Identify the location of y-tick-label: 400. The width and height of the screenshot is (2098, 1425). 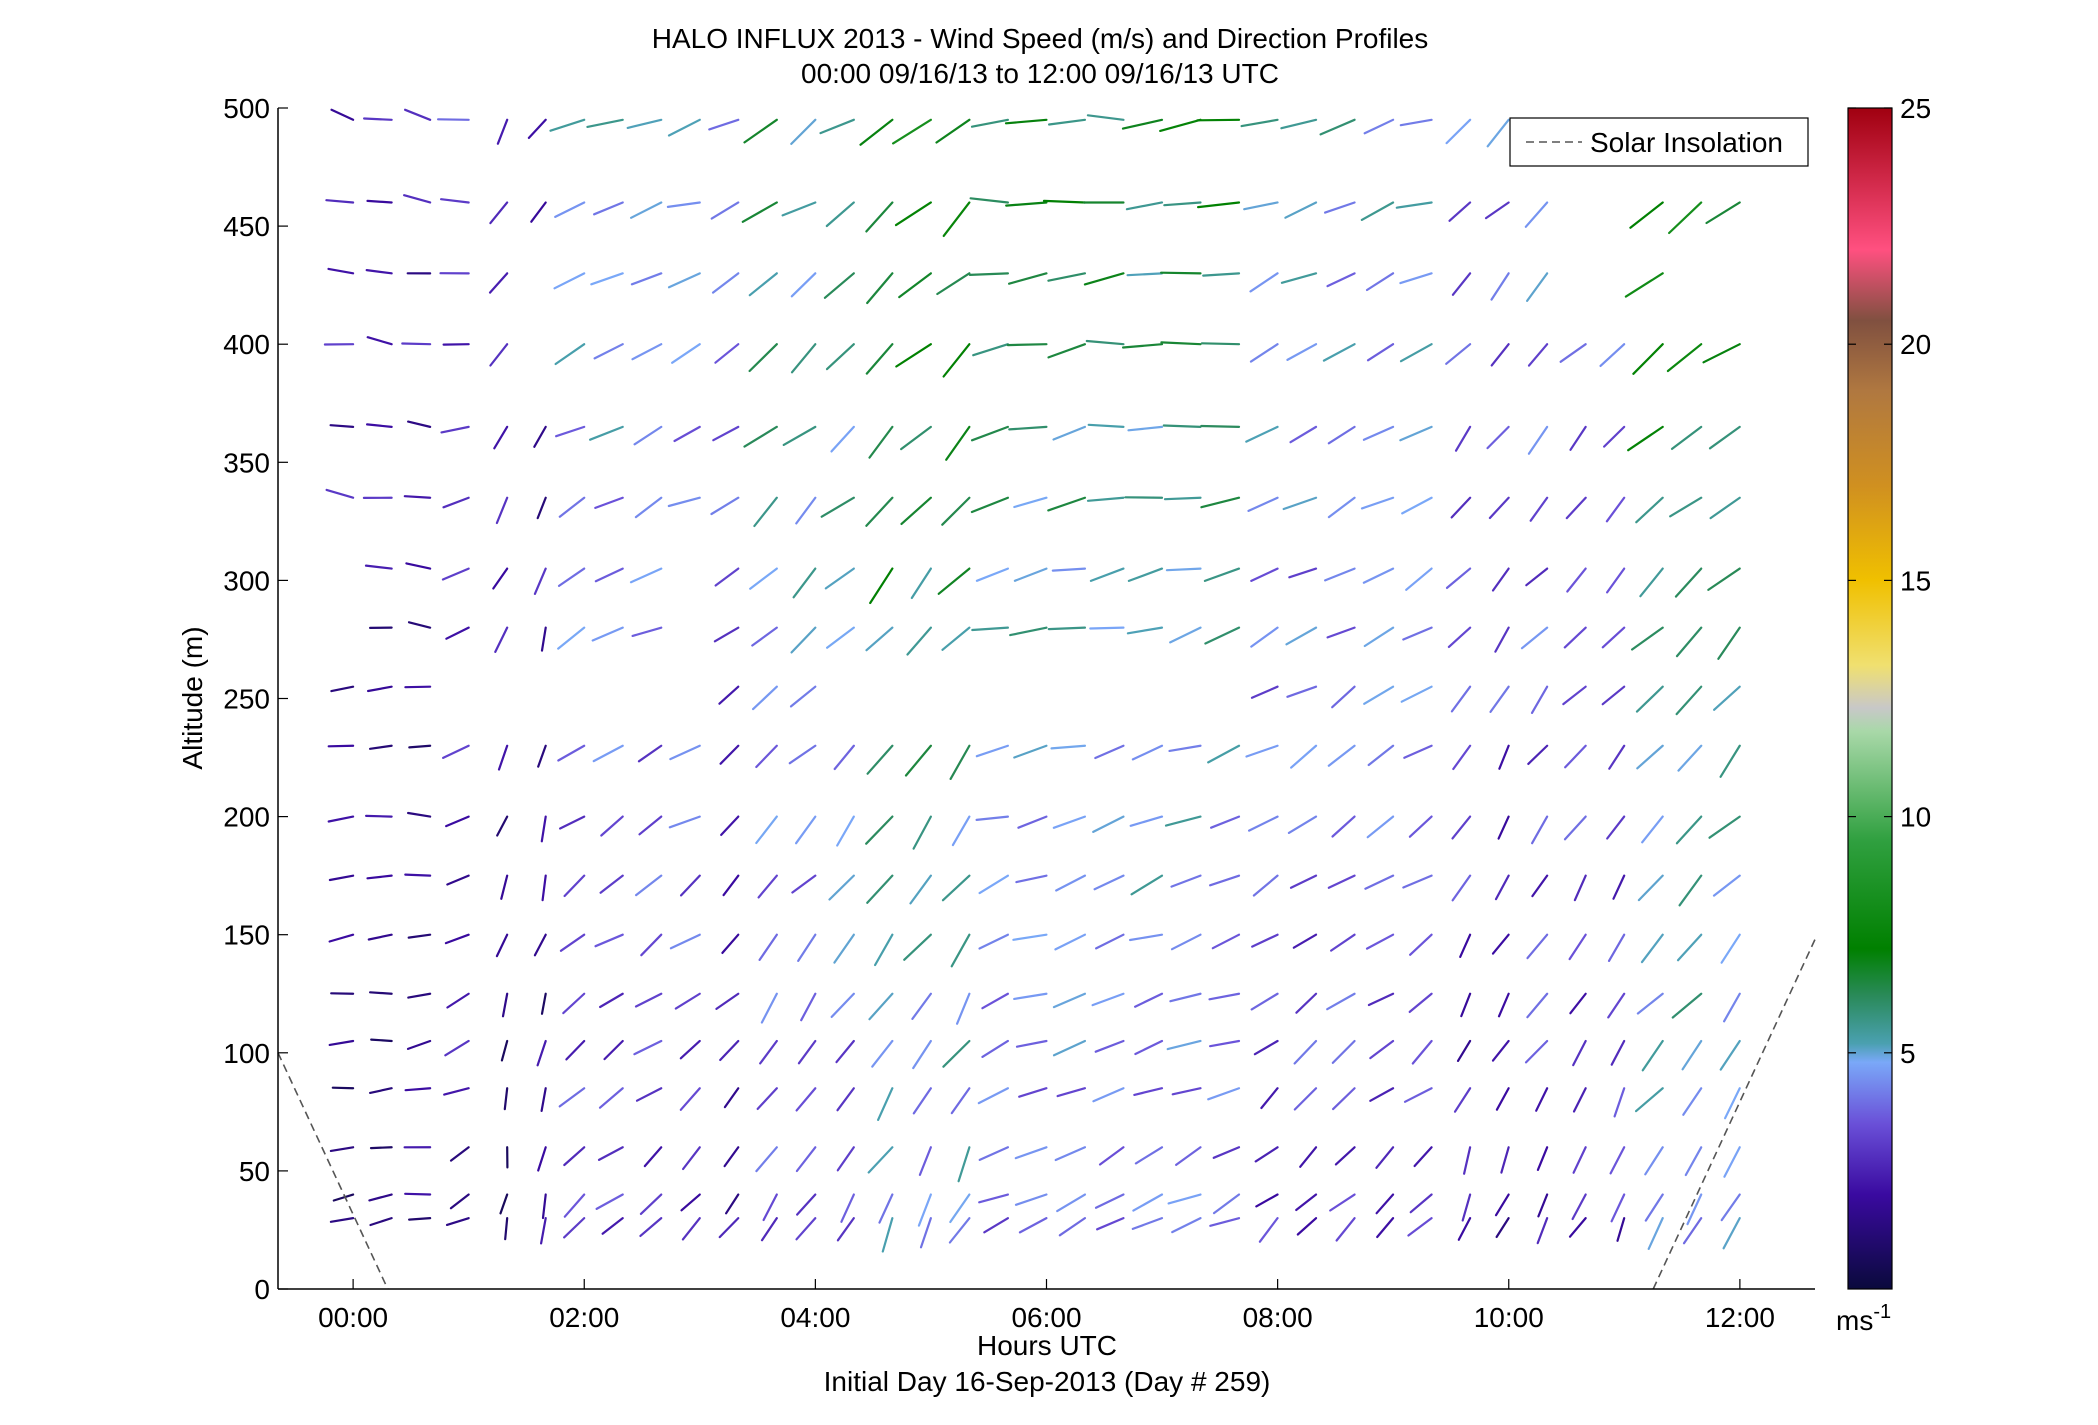
(246, 344).